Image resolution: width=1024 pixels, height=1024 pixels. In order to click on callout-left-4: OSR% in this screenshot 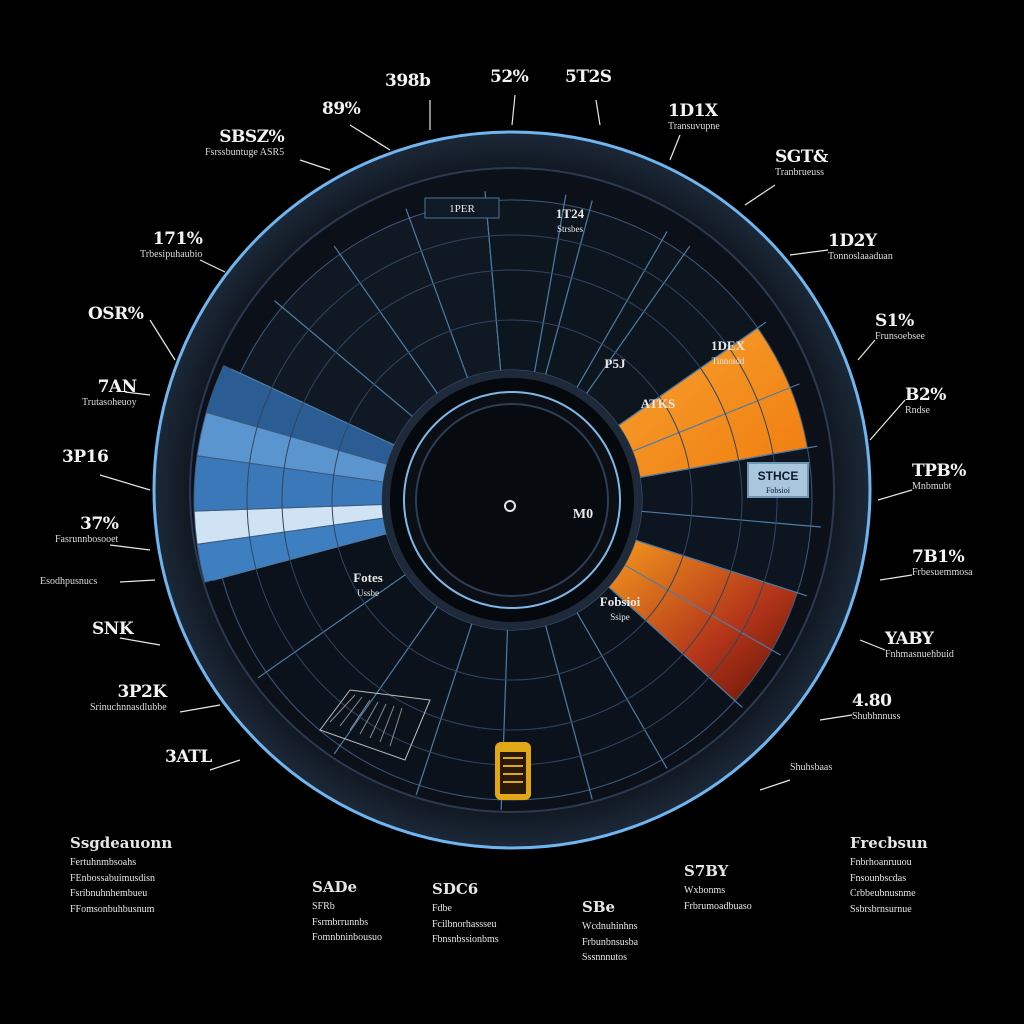, I will do `click(116, 314)`.